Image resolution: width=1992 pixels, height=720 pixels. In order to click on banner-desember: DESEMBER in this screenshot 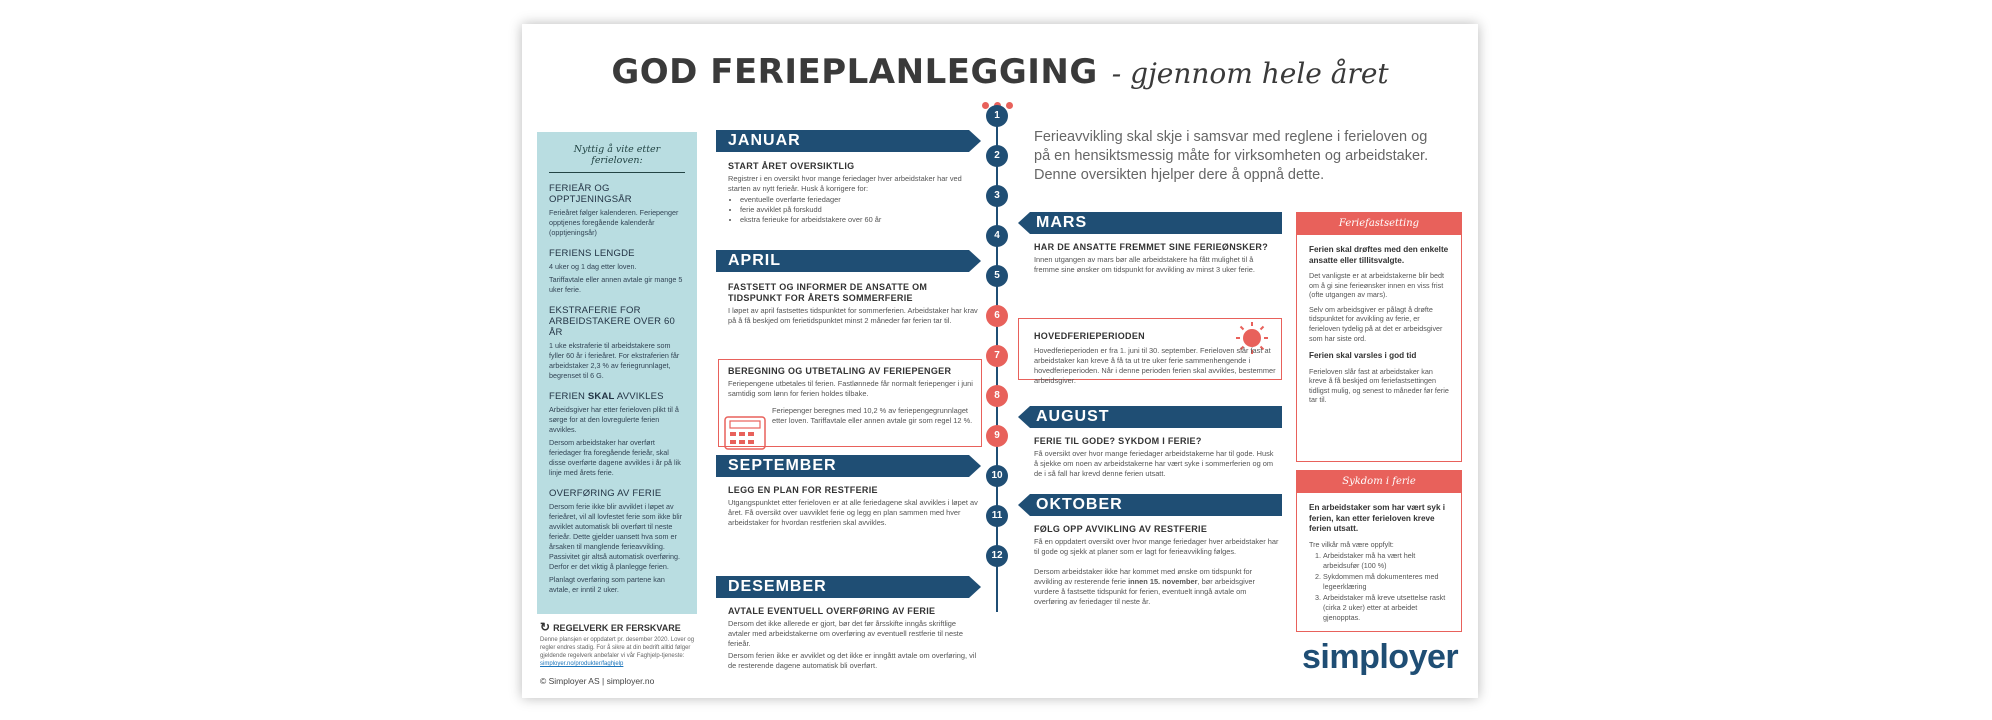, I will do `click(848, 587)`.